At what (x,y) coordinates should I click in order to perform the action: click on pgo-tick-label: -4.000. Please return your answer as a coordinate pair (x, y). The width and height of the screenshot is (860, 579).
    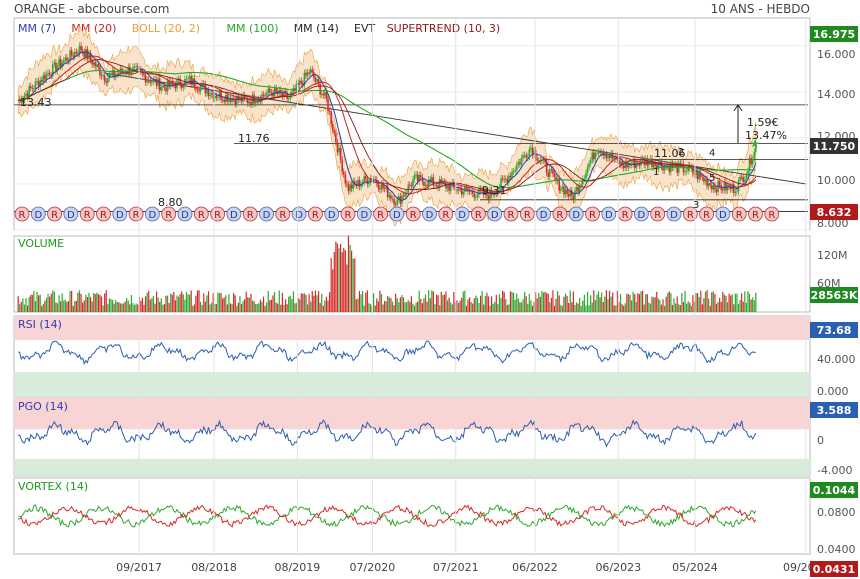
    Looking at the image, I should click on (834, 470).